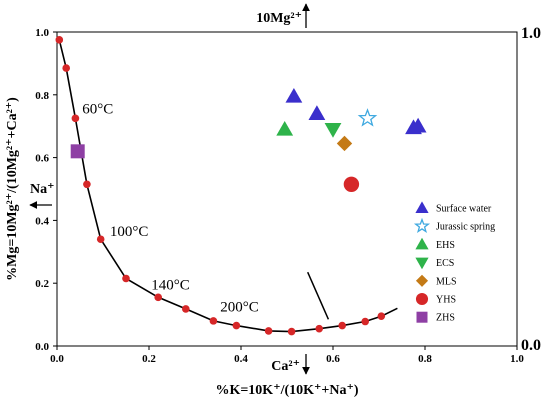 The image size is (550, 406). What do you see at coordinates (465, 227) in the screenshot?
I see `legend-label-jurassic-spring: Jurassic spring` at bounding box center [465, 227].